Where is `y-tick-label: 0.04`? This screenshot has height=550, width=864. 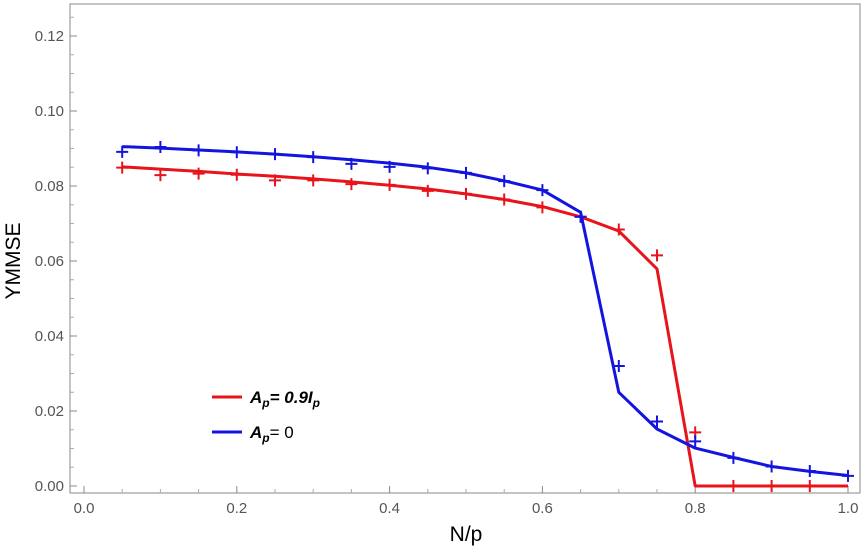 y-tick-label: 0.04 is located at coordinates (49, 336).